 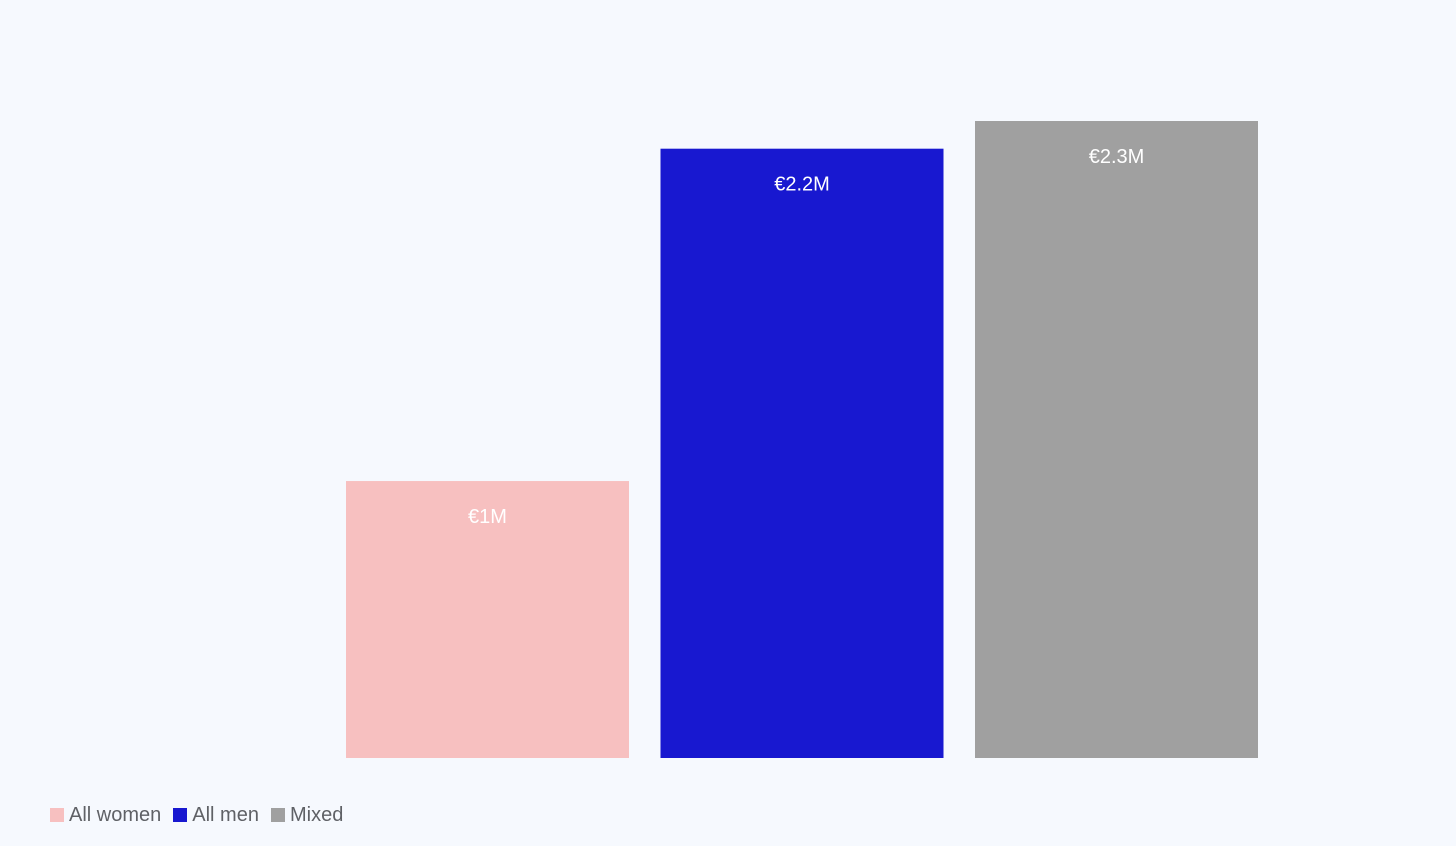 What do you see at coordinates (180, 815) in the screenshot?
I see `legend-swatch-all-men` at bounding box center [180, 815].